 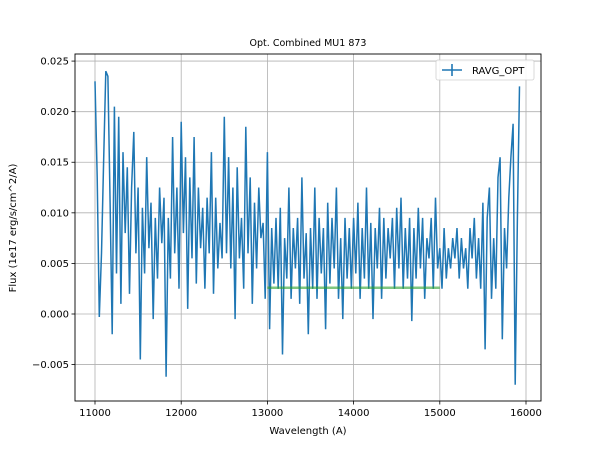 What do you see at coordinates (54, 112) in the screenshot?
I see `y-tick-label: 0.020` at bounding box center [54, 112].